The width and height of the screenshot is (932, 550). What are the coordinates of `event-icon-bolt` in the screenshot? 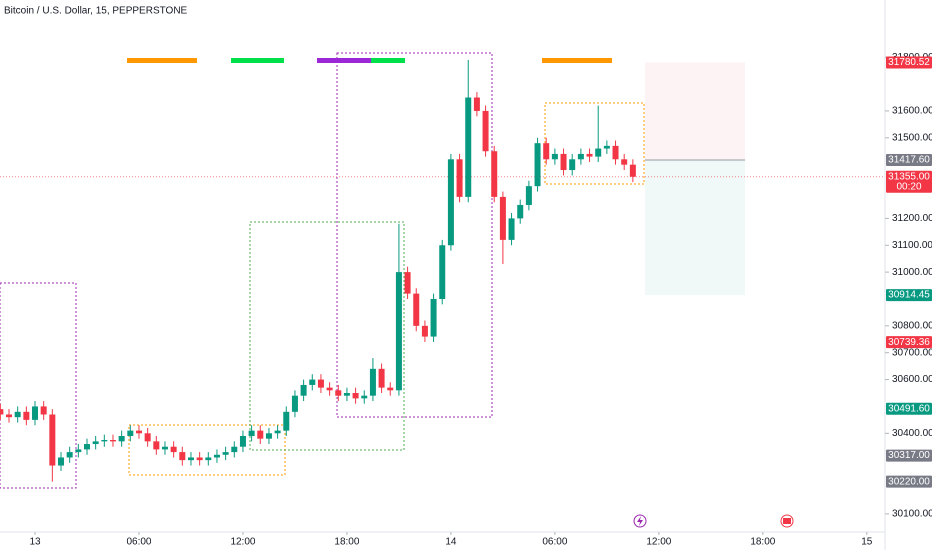 It's located at (640, 521).